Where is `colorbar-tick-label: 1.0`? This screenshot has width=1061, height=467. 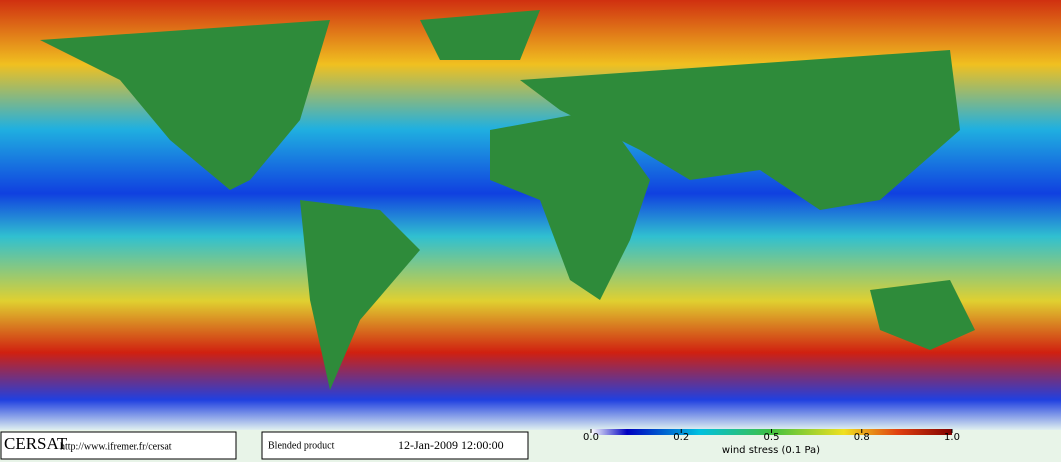
colorbar-tick-label: 1.0 is located at coordinates (952, 437).